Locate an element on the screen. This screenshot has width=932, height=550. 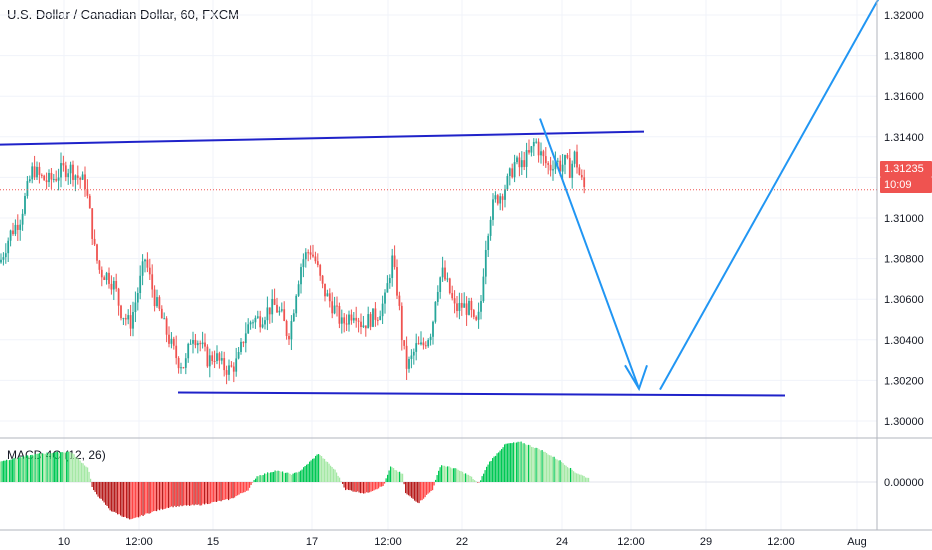
x-tick-label: 12:00 is located at coordinates (139, 542).